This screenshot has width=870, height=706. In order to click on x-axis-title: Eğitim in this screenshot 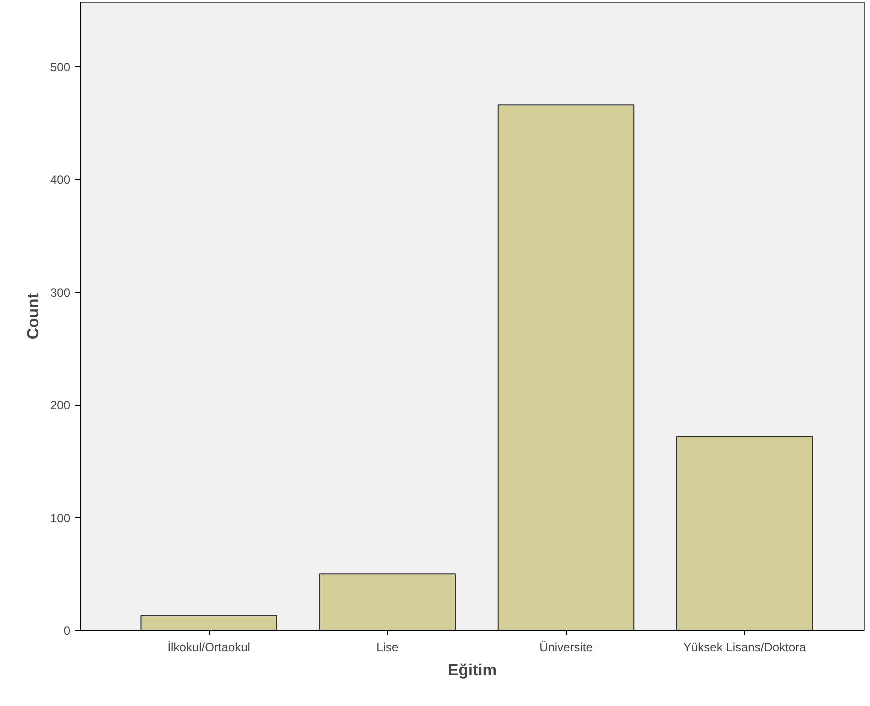, I will do `click(472, 671)`.